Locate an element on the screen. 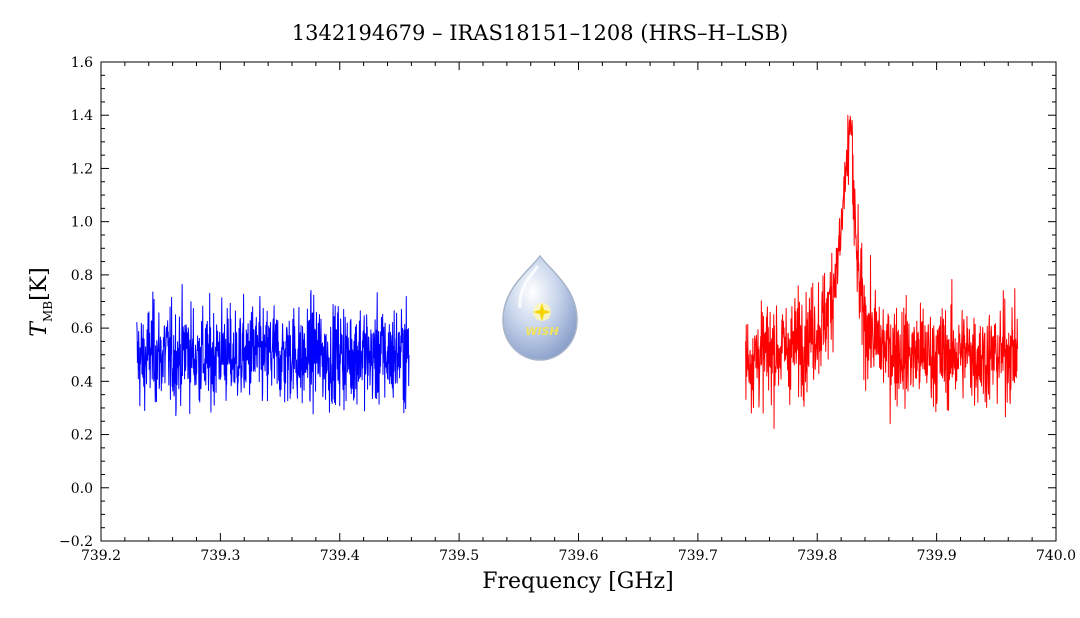 This screenshot has height=618, width=1080. drop-highlight is located at coordinates (529, 287).